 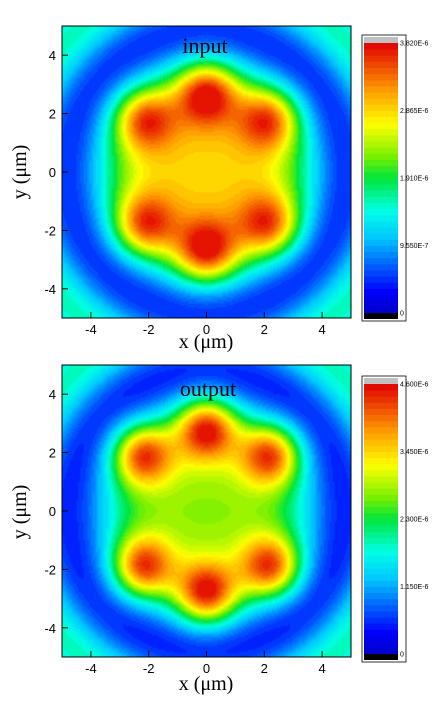 What do you see at coordinates (204, 45) in the screenshot?
I see `plot-title-input: input` at bounding box center [204, 45].